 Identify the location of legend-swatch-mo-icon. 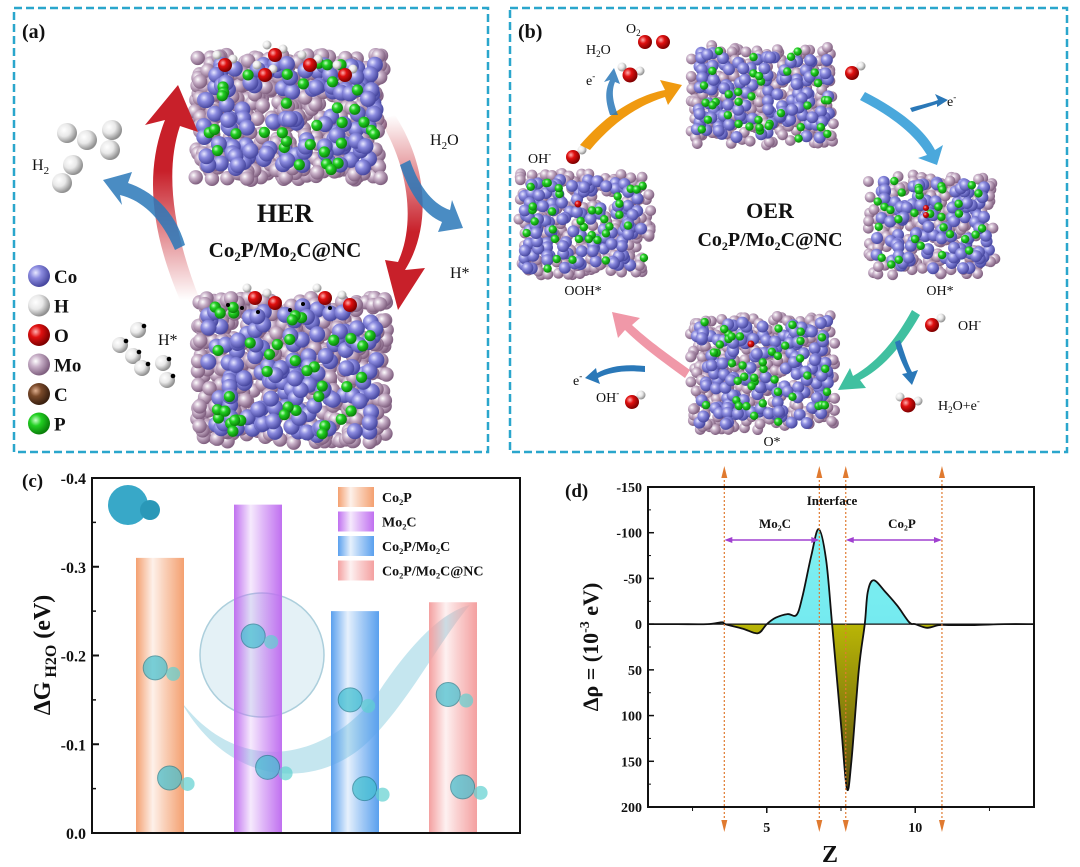
(39, 364).